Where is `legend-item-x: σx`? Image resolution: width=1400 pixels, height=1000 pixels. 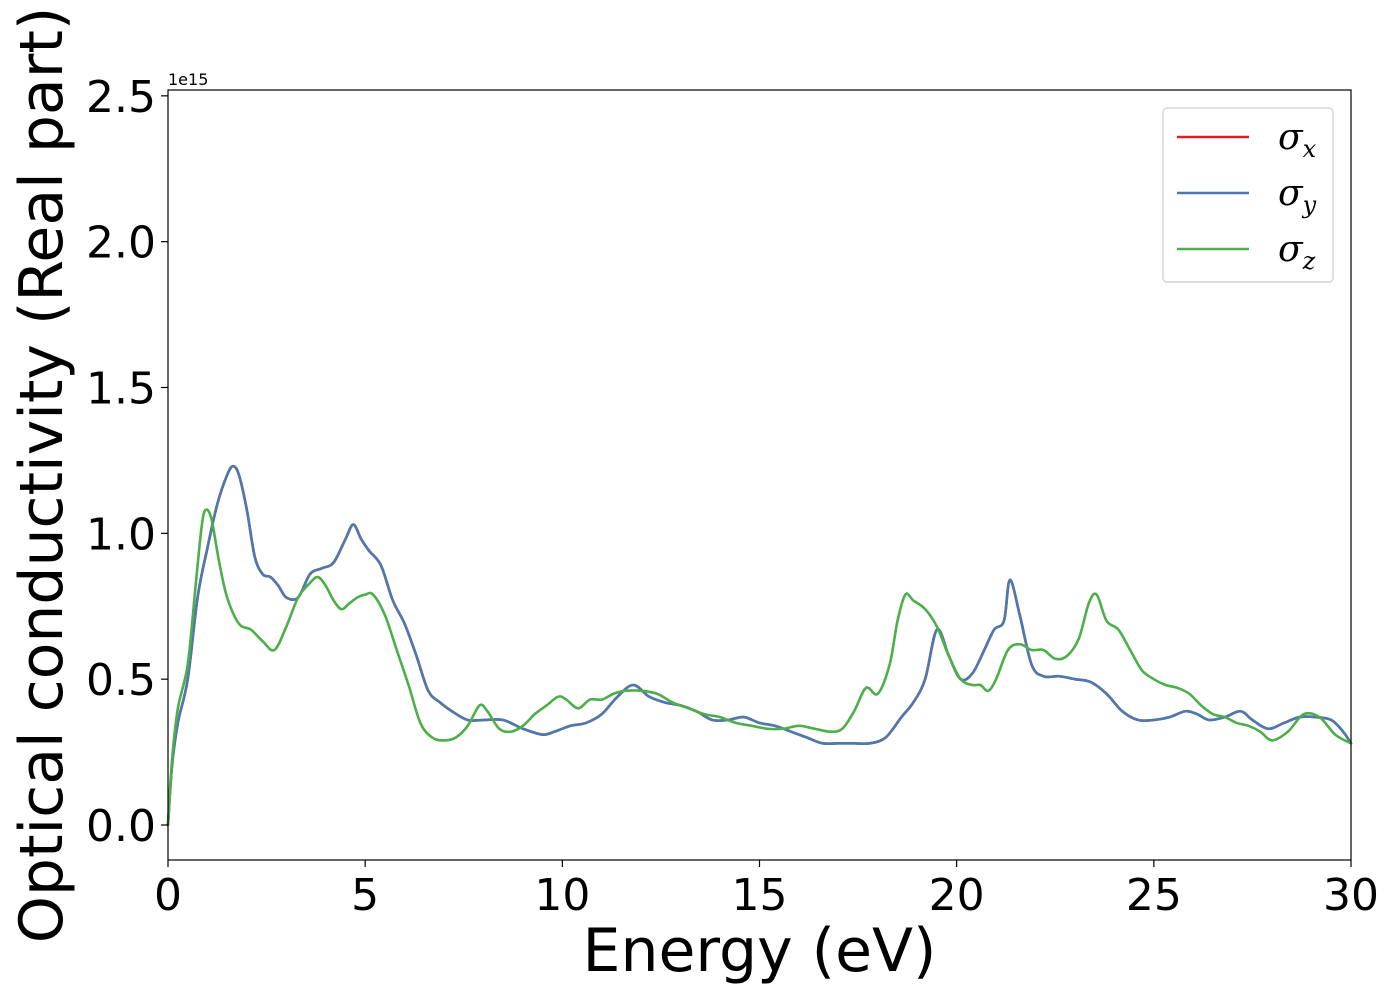
legend-item-x: σx is located at coordinates (1247, 140).